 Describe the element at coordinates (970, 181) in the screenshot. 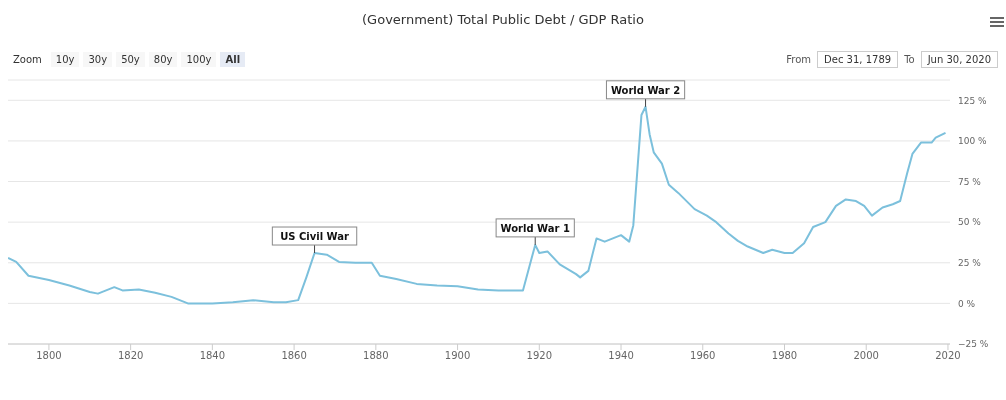

I see `y-tick-label: 75 %` at that location.